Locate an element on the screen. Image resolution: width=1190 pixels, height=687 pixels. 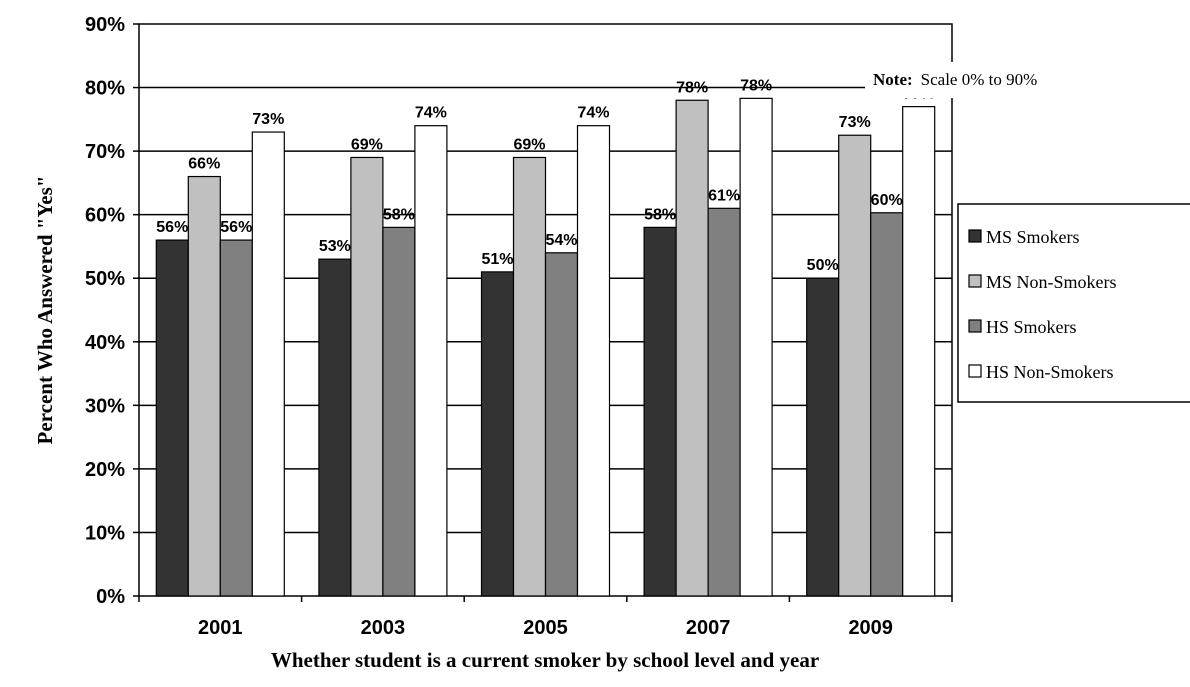
y-axis: 0% 10% 20% 30% 40% 50% 60% 70% 80% 90% is located at coordinates (112, 311).